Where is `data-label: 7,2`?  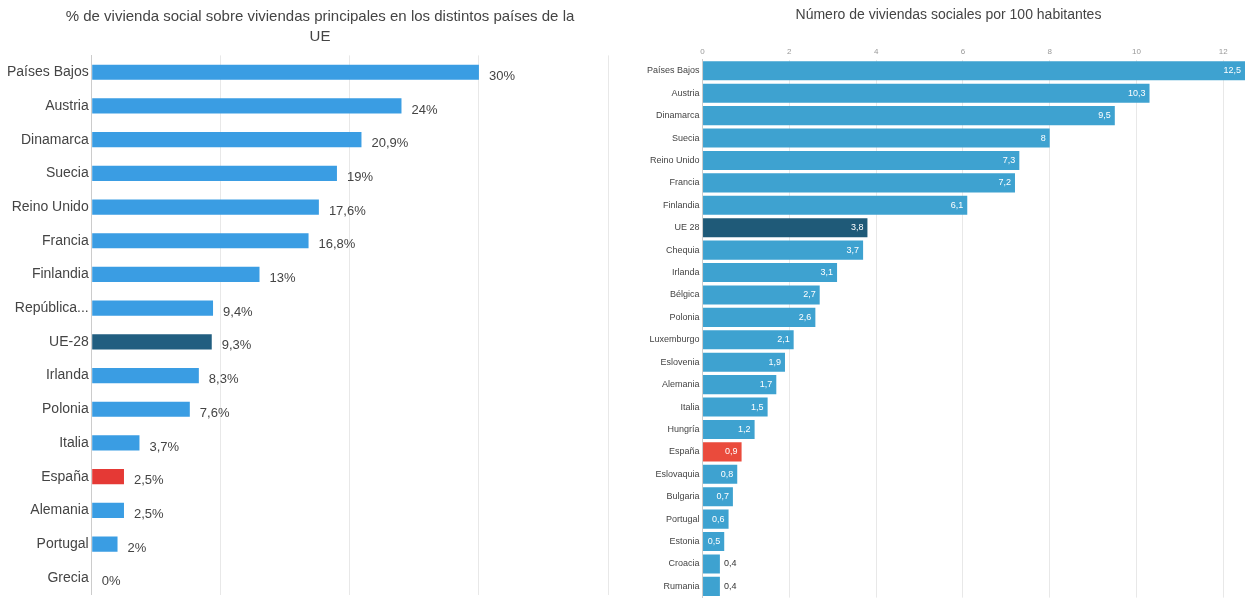 data-label: 7,2 is located at coordinates (1004, 182).